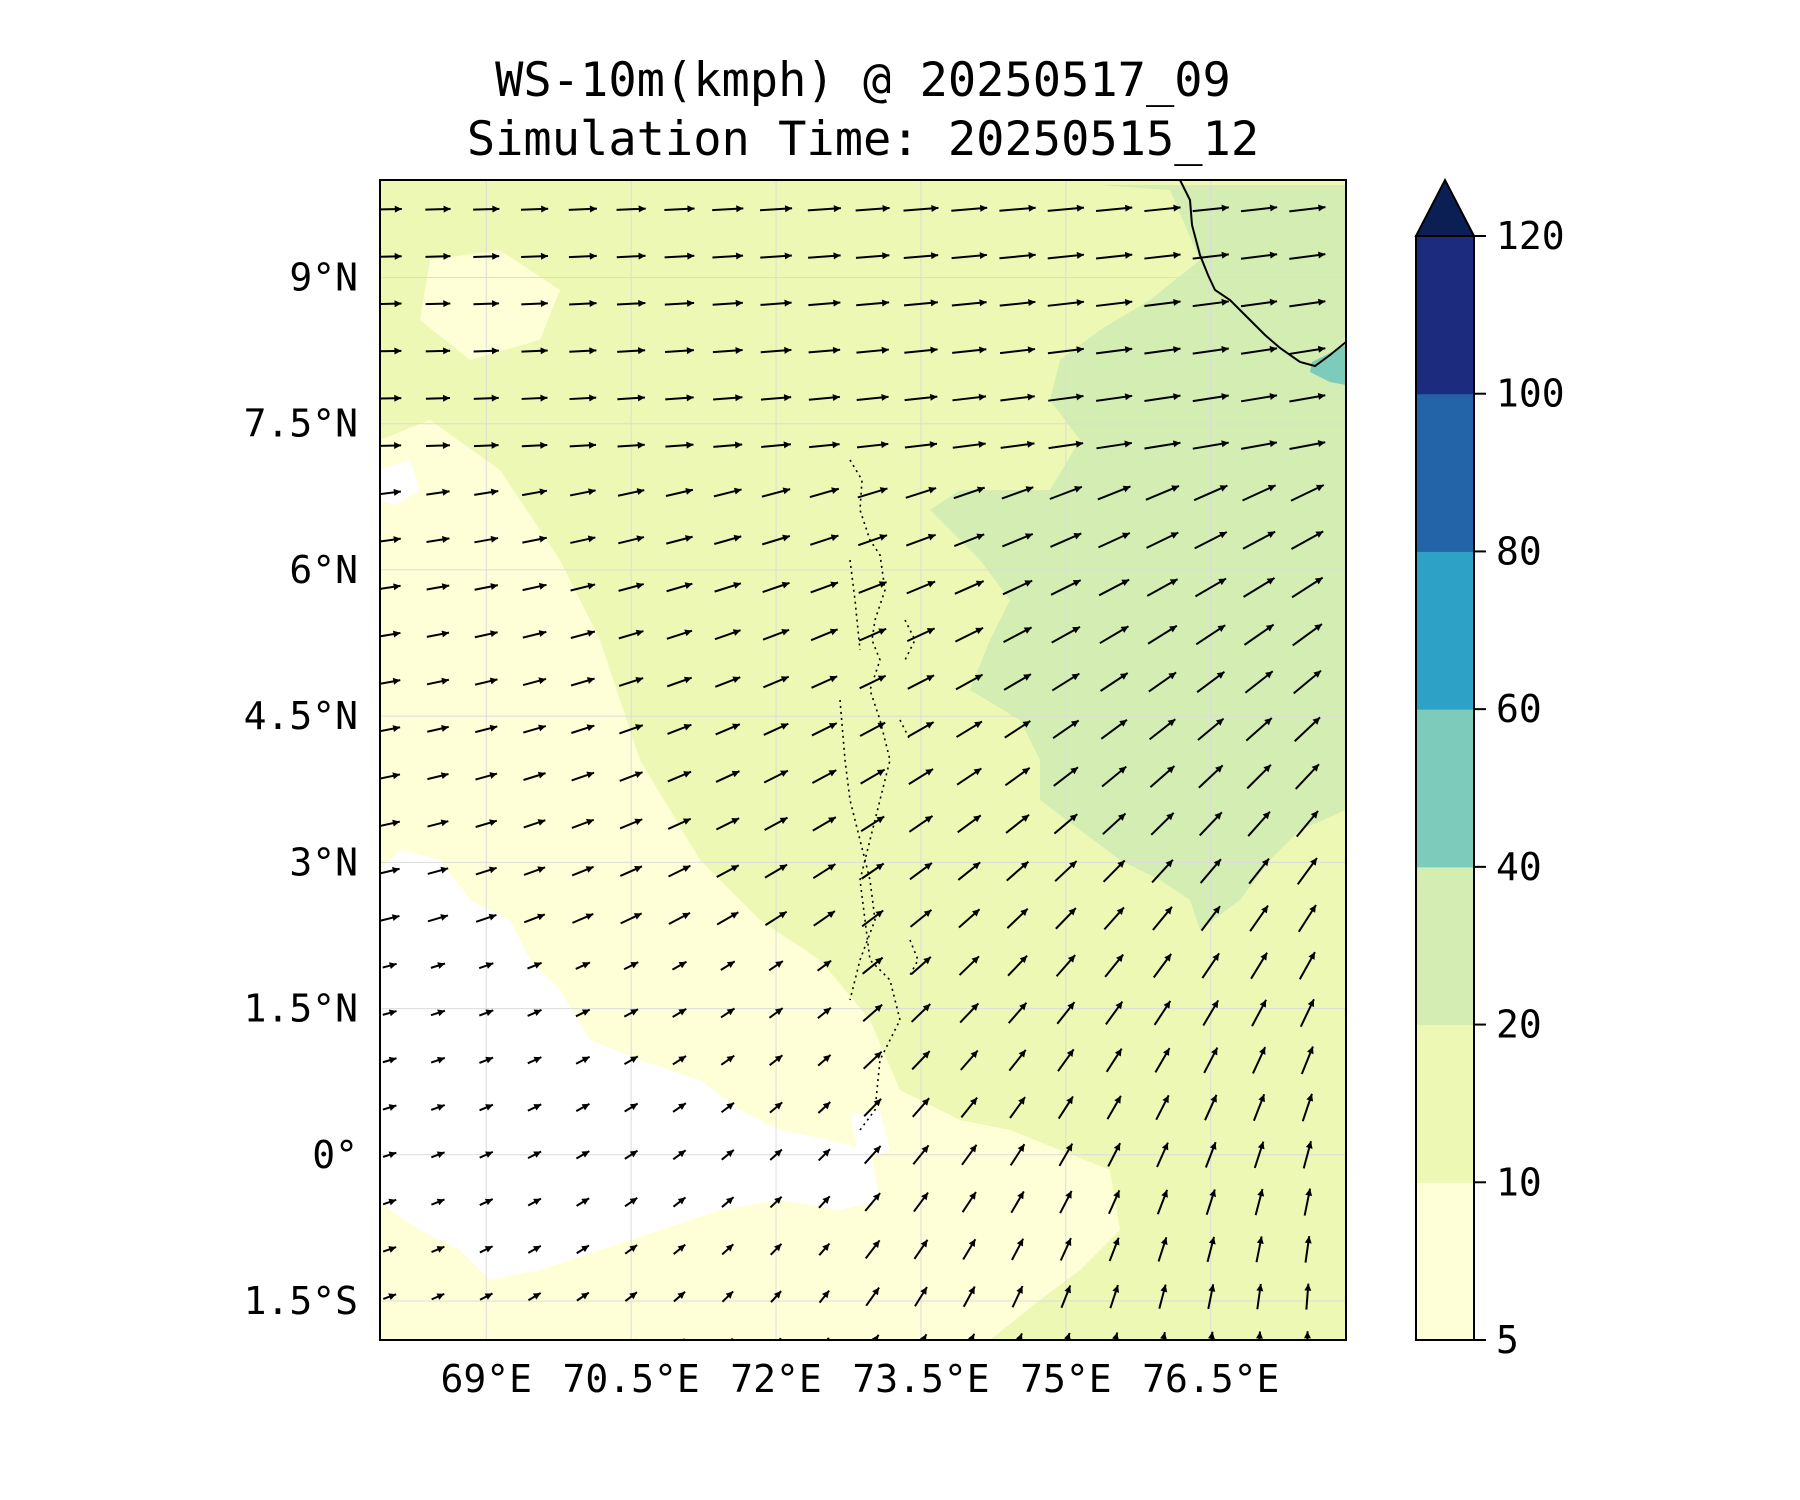 This screenshot has height=1500, width=1800. What do you see at coordinates (1445, 207) in the screenshot?
I see `colorbar-extend-arrow` at bounding box center [1445, 207].